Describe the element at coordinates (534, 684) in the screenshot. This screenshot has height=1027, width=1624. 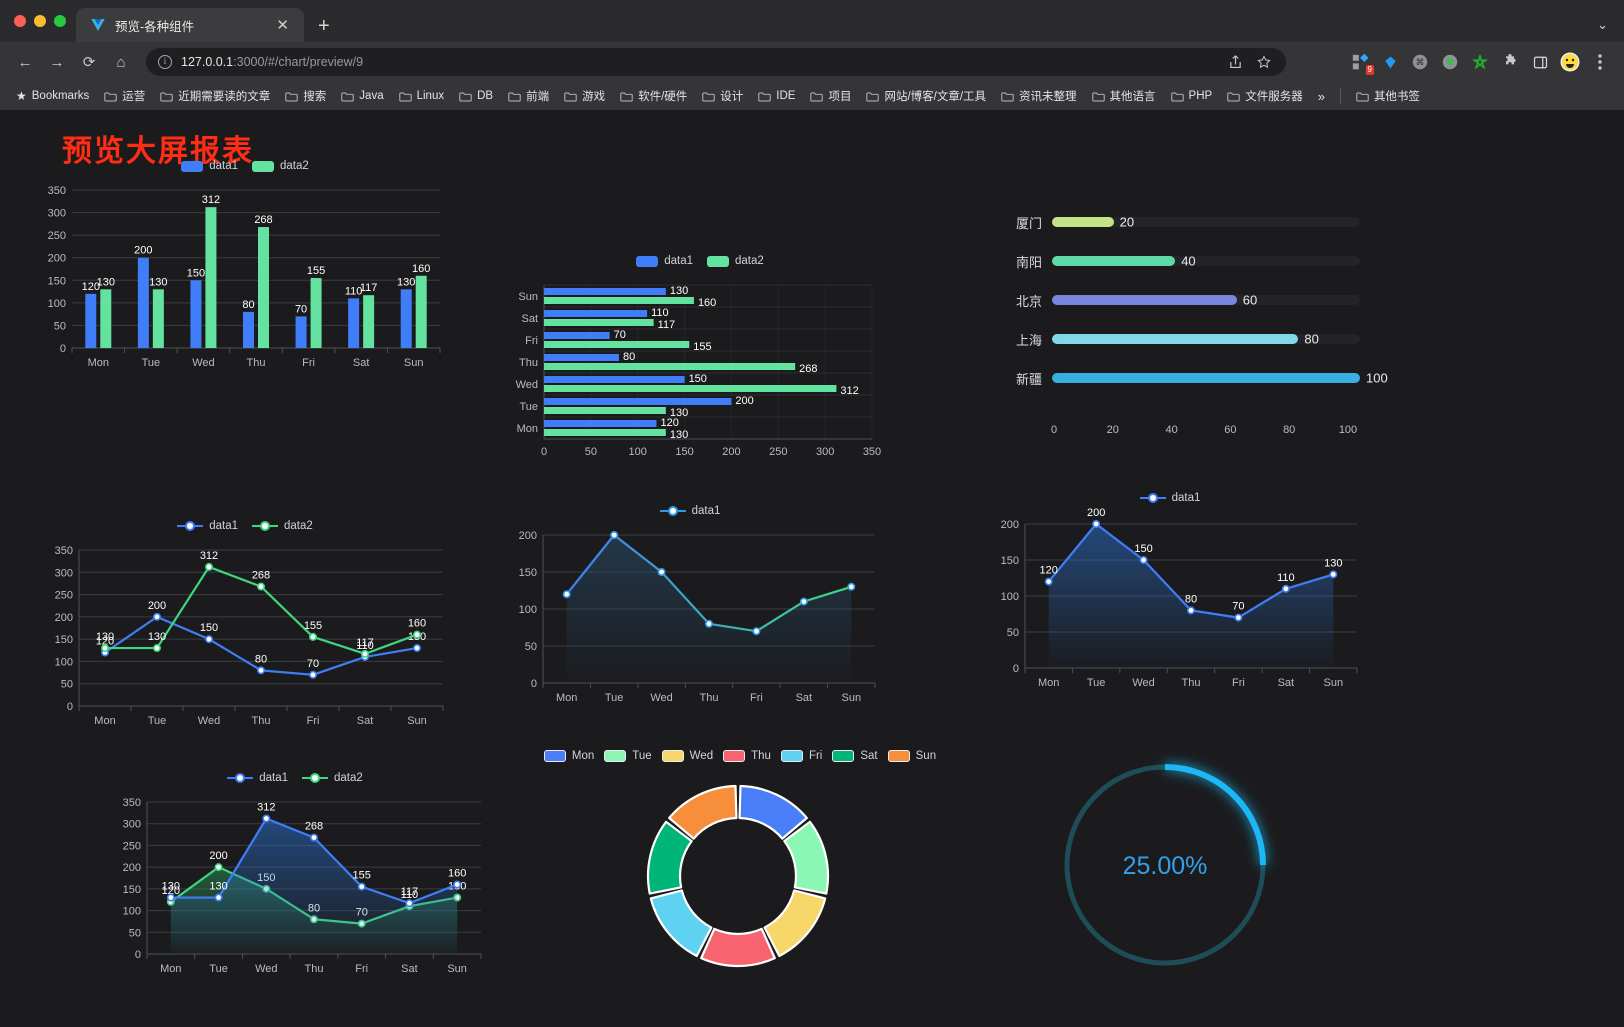
I see `svg-text: 0` at that location.